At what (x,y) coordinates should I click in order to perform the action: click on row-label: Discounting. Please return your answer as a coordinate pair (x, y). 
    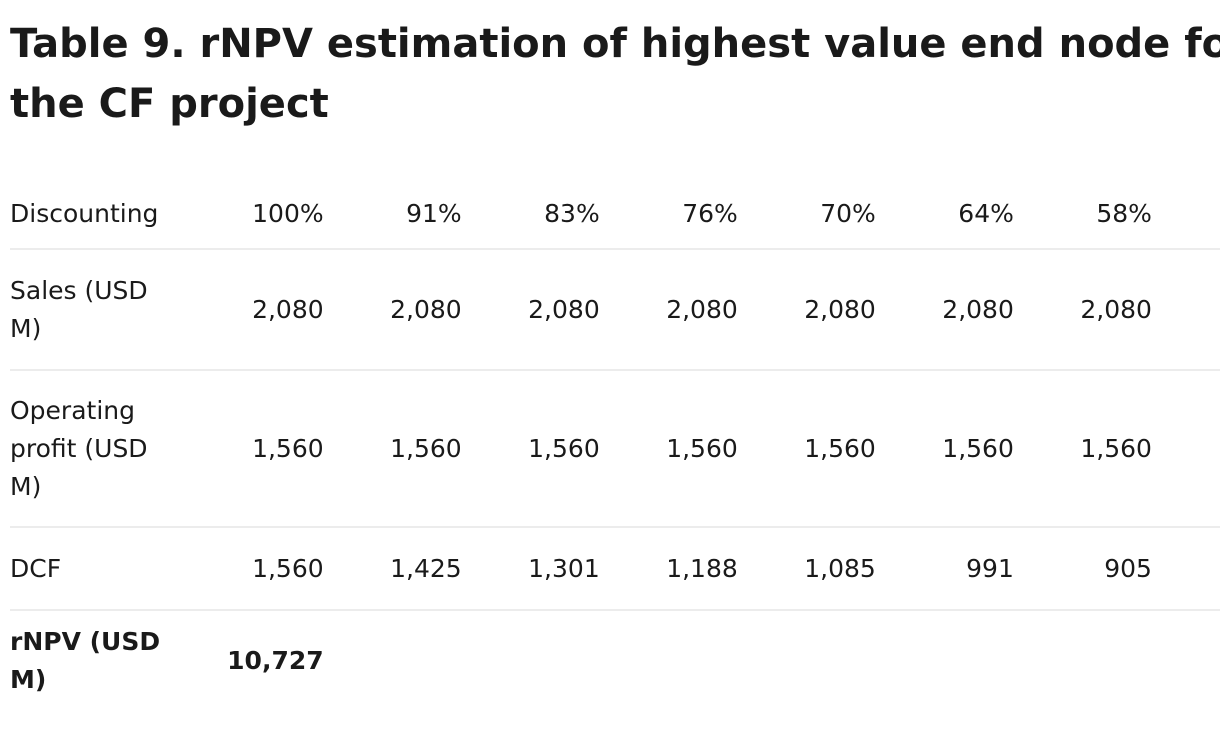
    Looking at the image, I should click on (84, 213).